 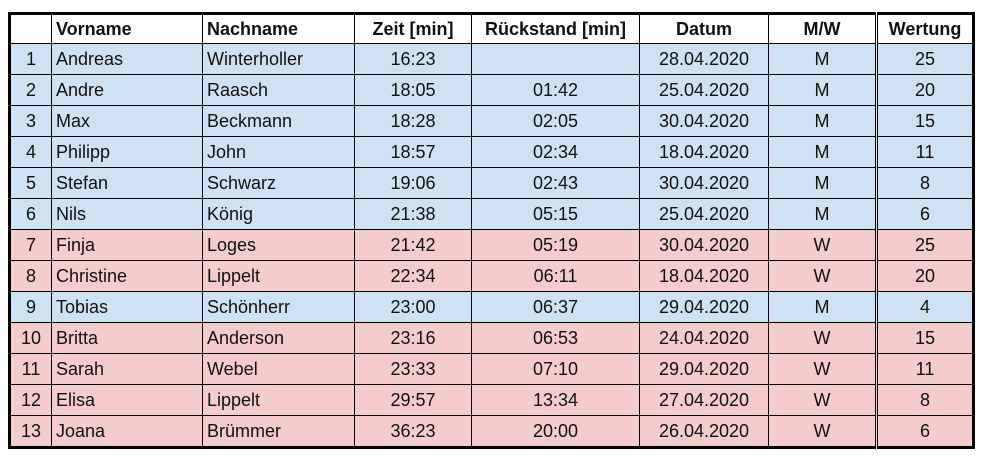 What do you see at coordinates (278, 307) in the screenshot?
I see `cell: Schönherr` at bounding box center [278, 307].